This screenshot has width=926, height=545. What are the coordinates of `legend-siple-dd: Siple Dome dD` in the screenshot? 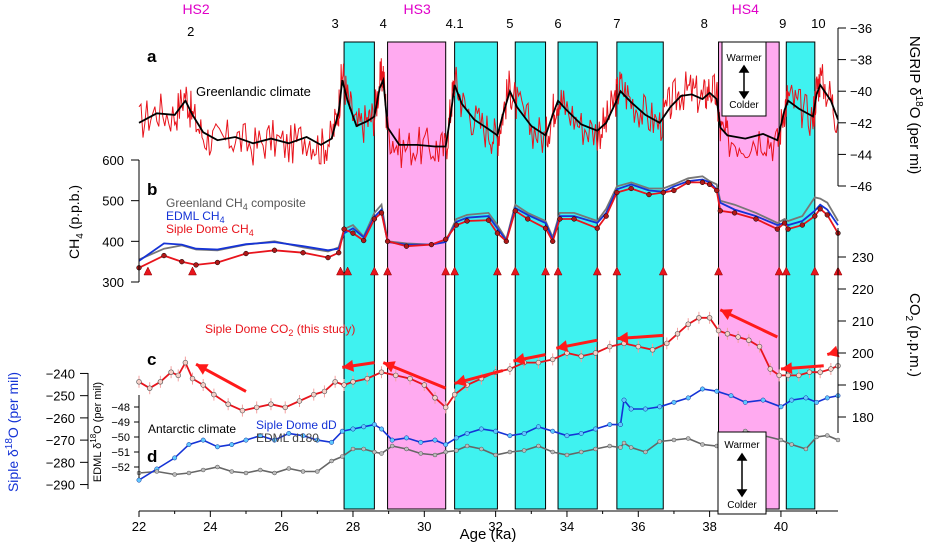 It's located at (296, 425).